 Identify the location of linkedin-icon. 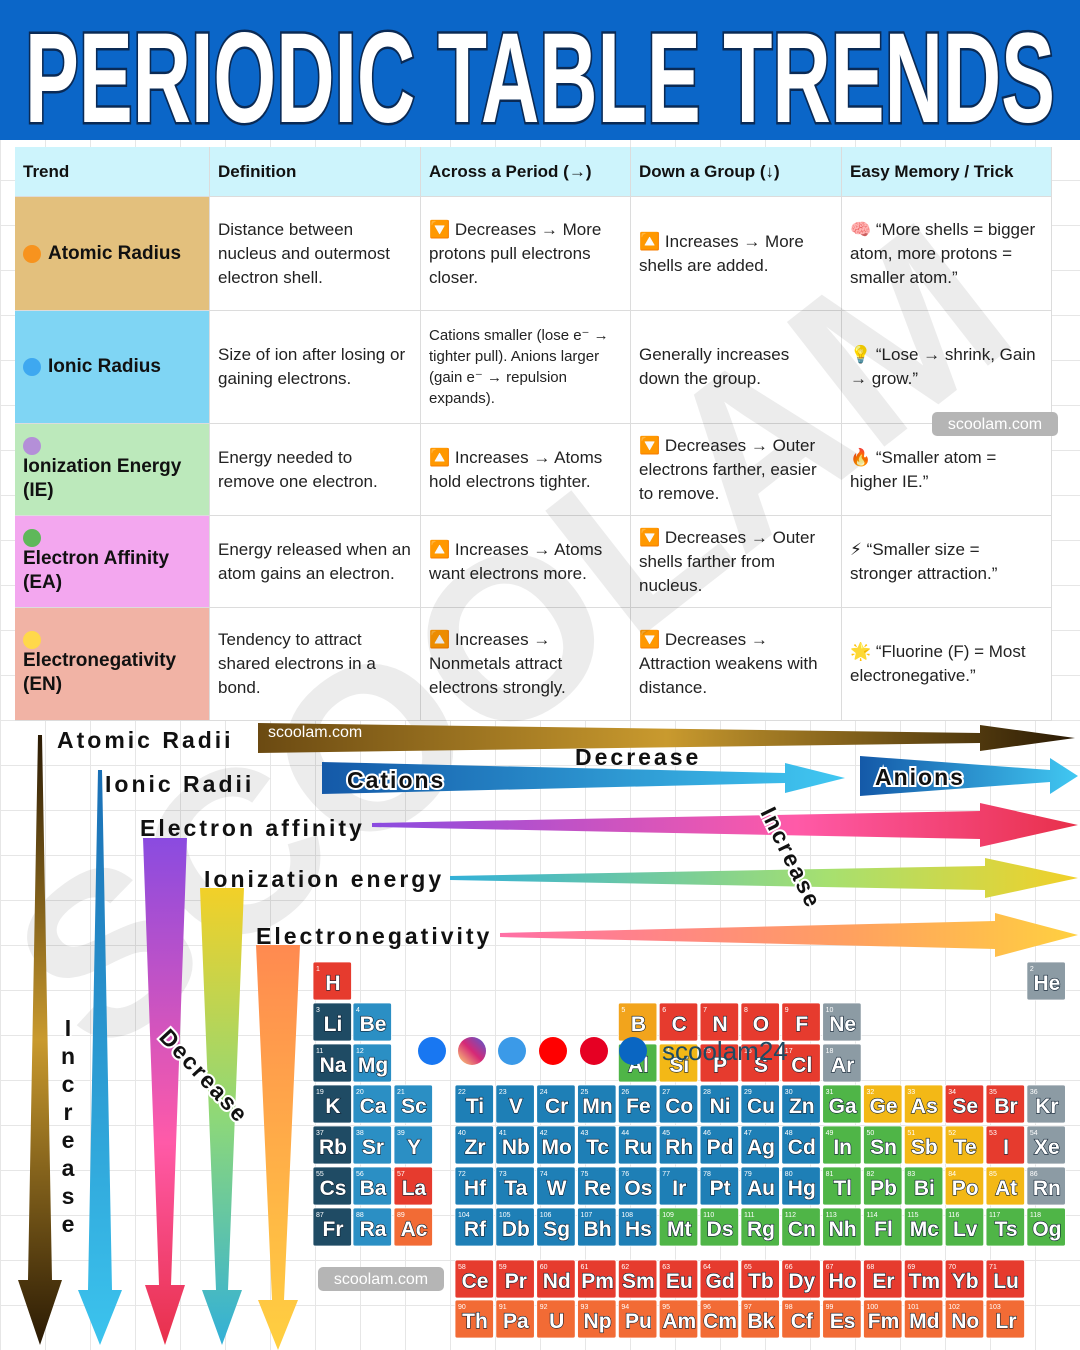
(633, 1051).